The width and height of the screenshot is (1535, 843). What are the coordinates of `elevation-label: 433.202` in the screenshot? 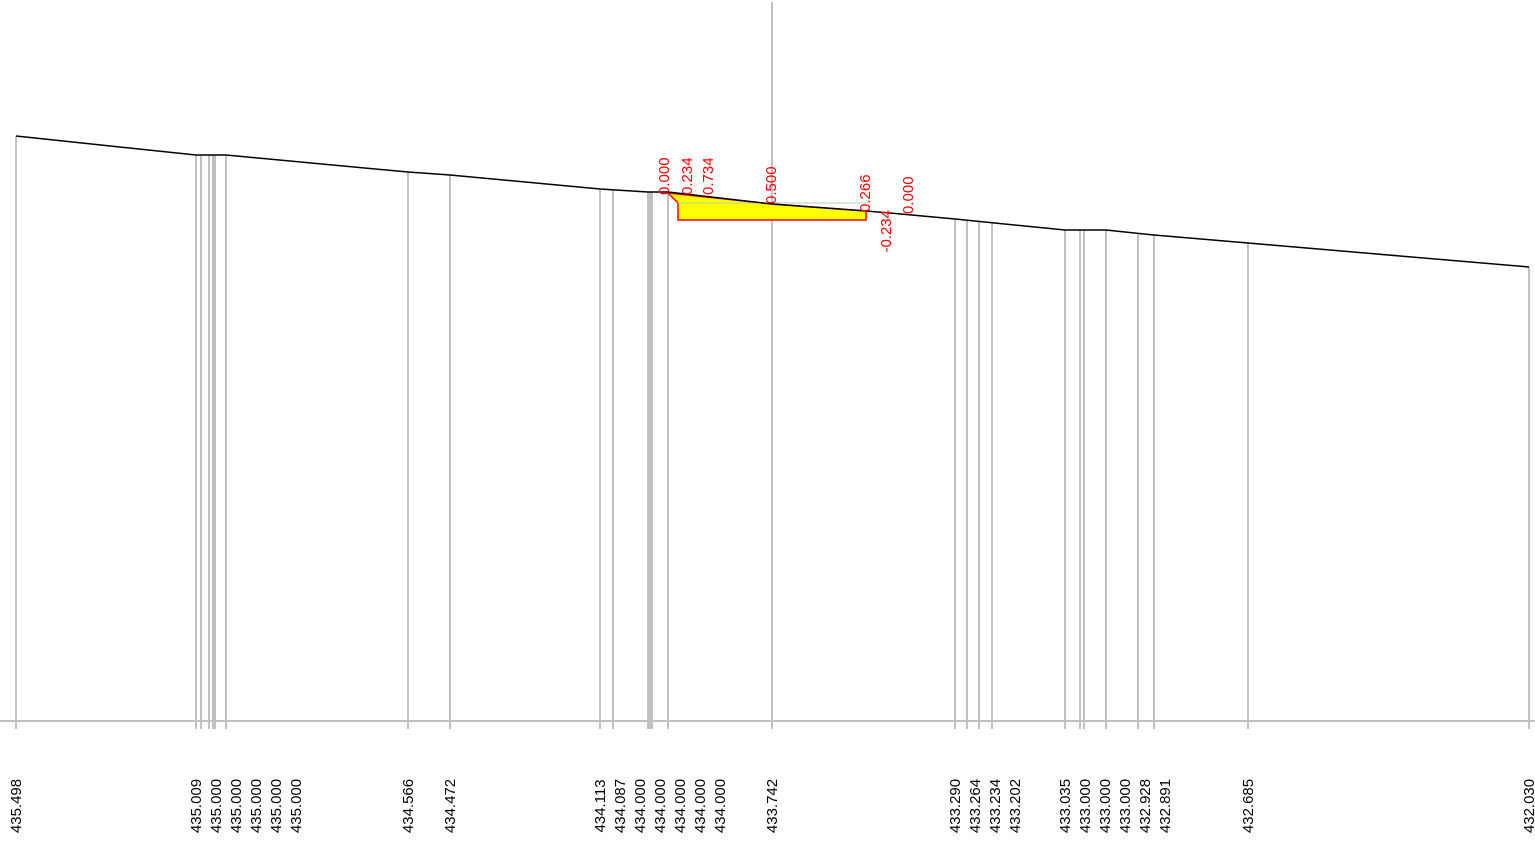 It's located at (1015, 806).